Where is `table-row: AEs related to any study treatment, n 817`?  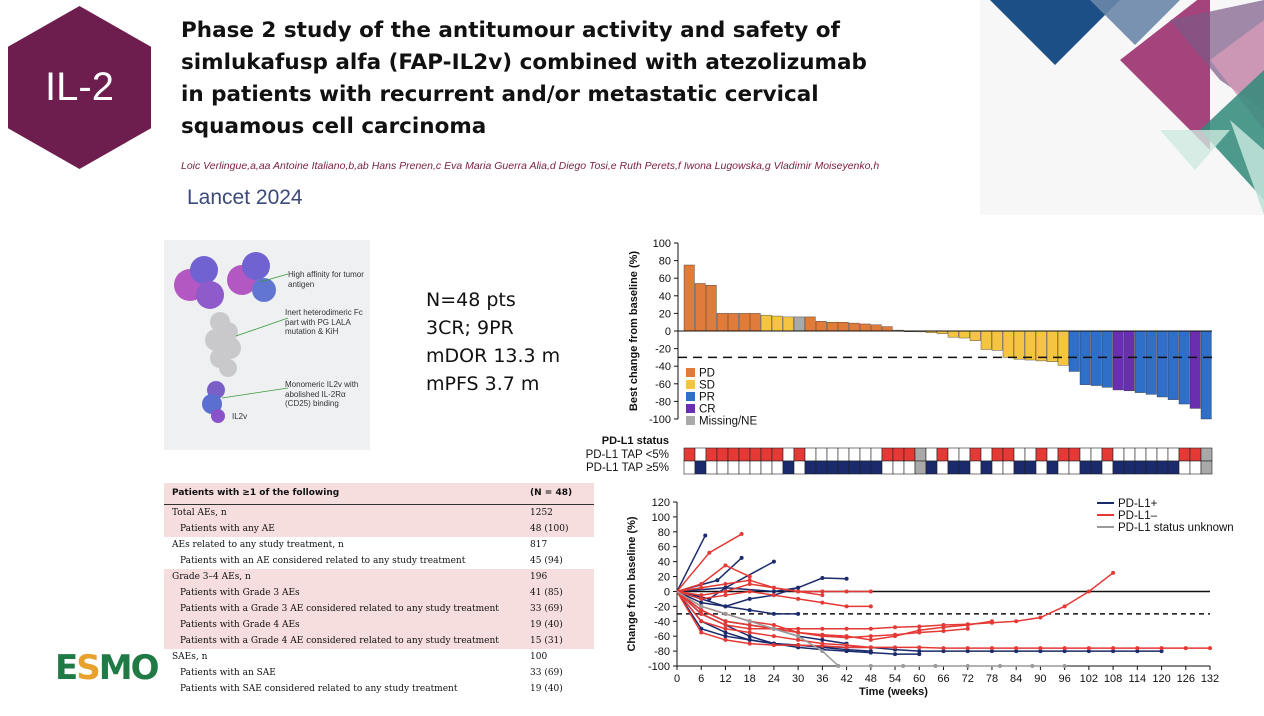 table-row: AEs related to any study treatment, n 817 is located at coordinates (379, 544).